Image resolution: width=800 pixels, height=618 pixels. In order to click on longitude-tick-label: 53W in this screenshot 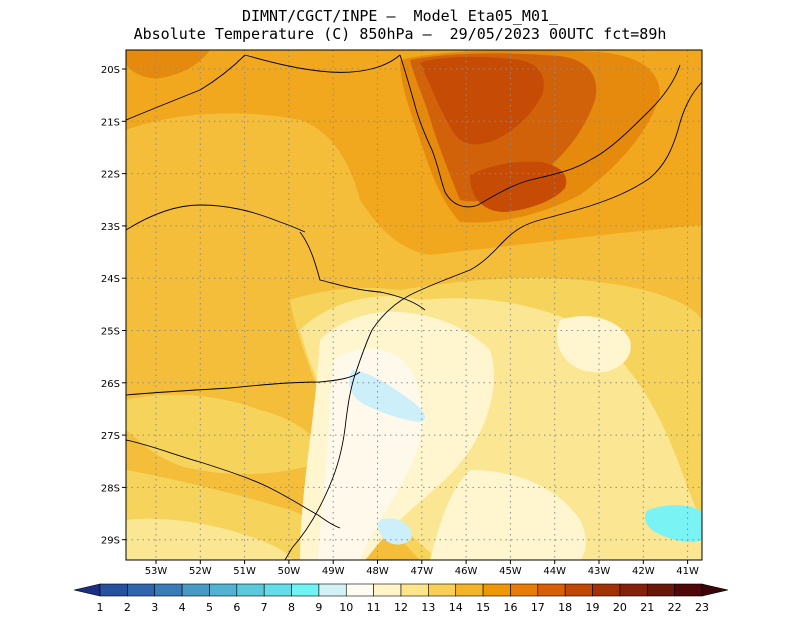, I will do `click(156, 571)`.